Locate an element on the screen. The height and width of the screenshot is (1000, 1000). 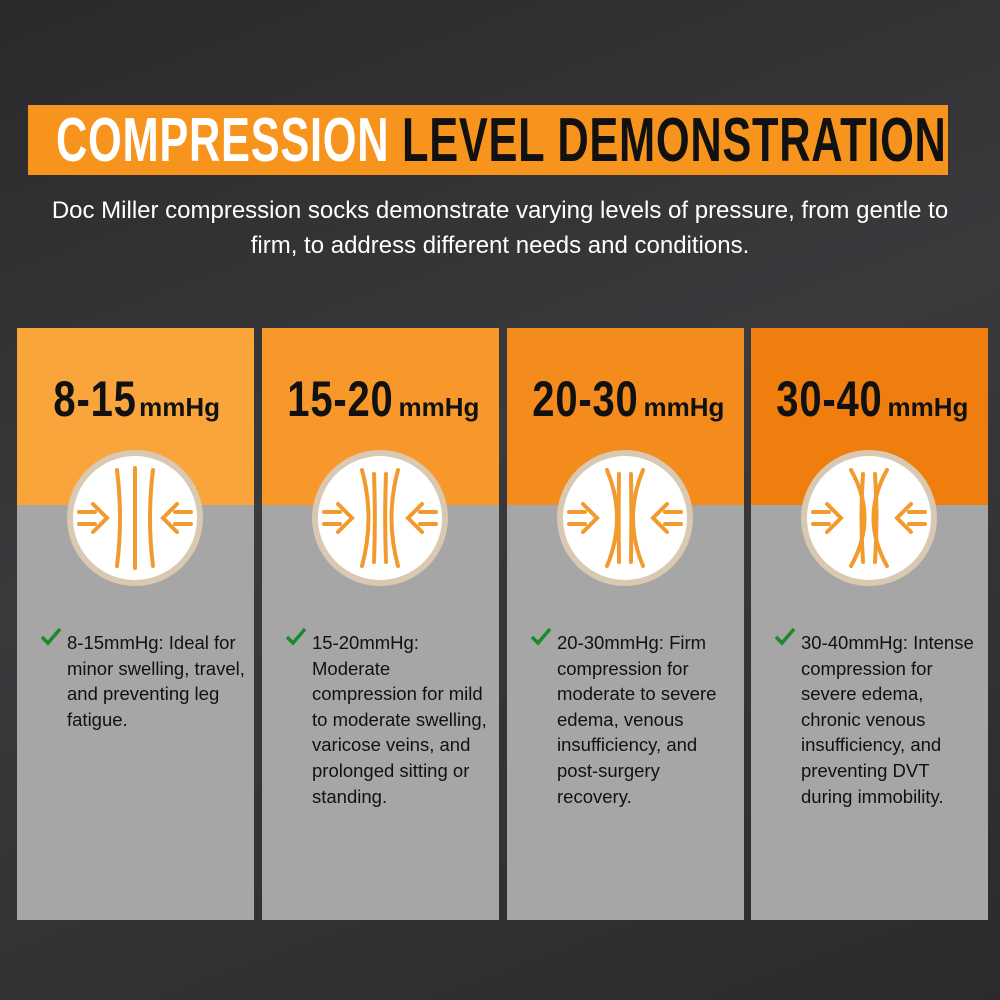
pressure-range: 20-30 is located at coordinates (585, 399).